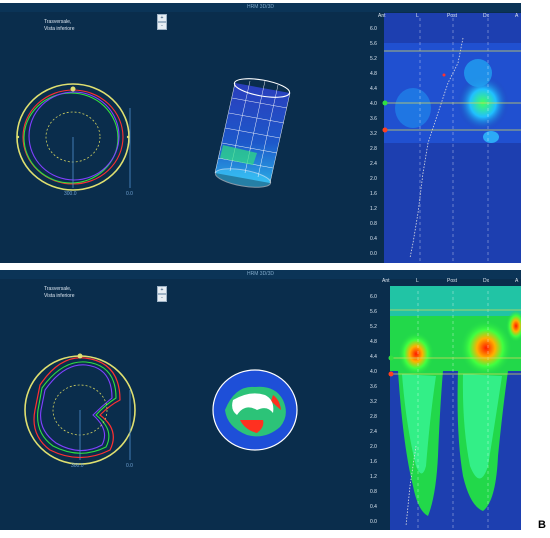 The width and height of the screenshot is (550, 538). What do you see at coordinates (252, 133) in the screenshot?
I see `cylinder-3d-view` at bounding box center [252, 133].